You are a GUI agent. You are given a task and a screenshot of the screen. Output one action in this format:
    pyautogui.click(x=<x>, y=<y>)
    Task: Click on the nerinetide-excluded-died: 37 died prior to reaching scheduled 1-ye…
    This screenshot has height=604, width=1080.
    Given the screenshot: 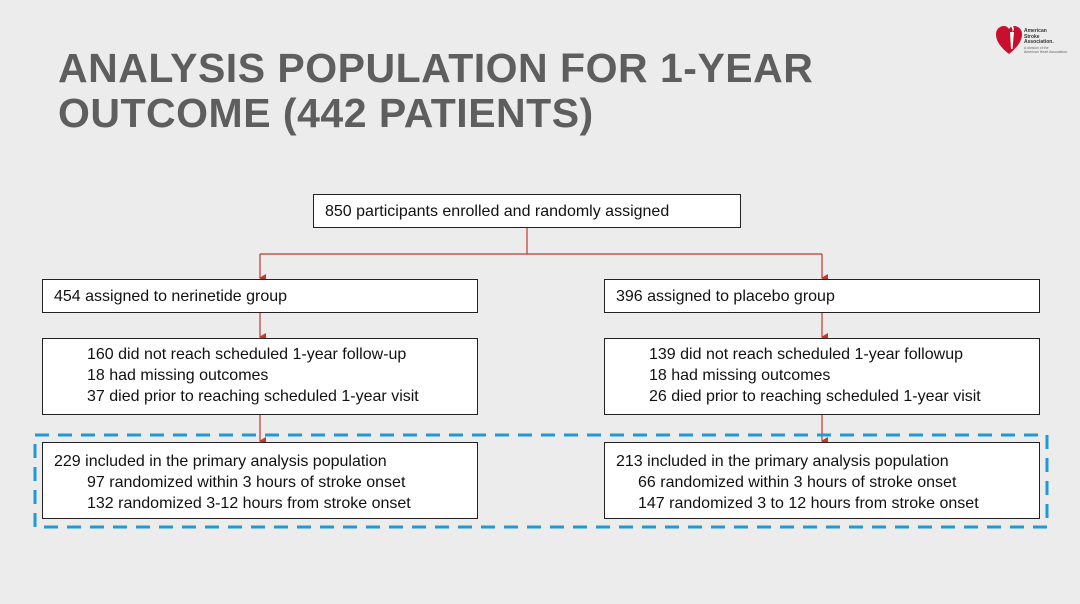 What is the action you would take?
    pyautogui.click(x=253, y=396)
    